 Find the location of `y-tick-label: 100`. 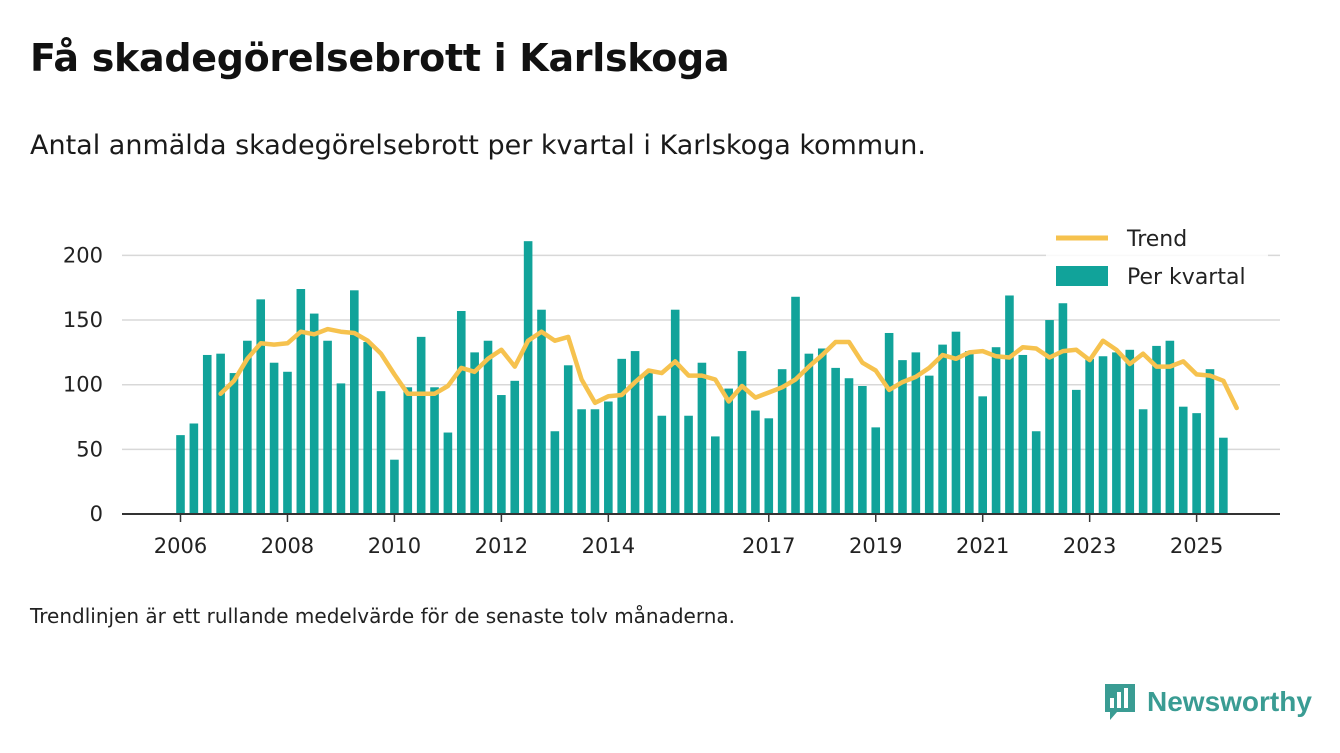

y-tick-label: 100 is located at coordinates (83, 385).